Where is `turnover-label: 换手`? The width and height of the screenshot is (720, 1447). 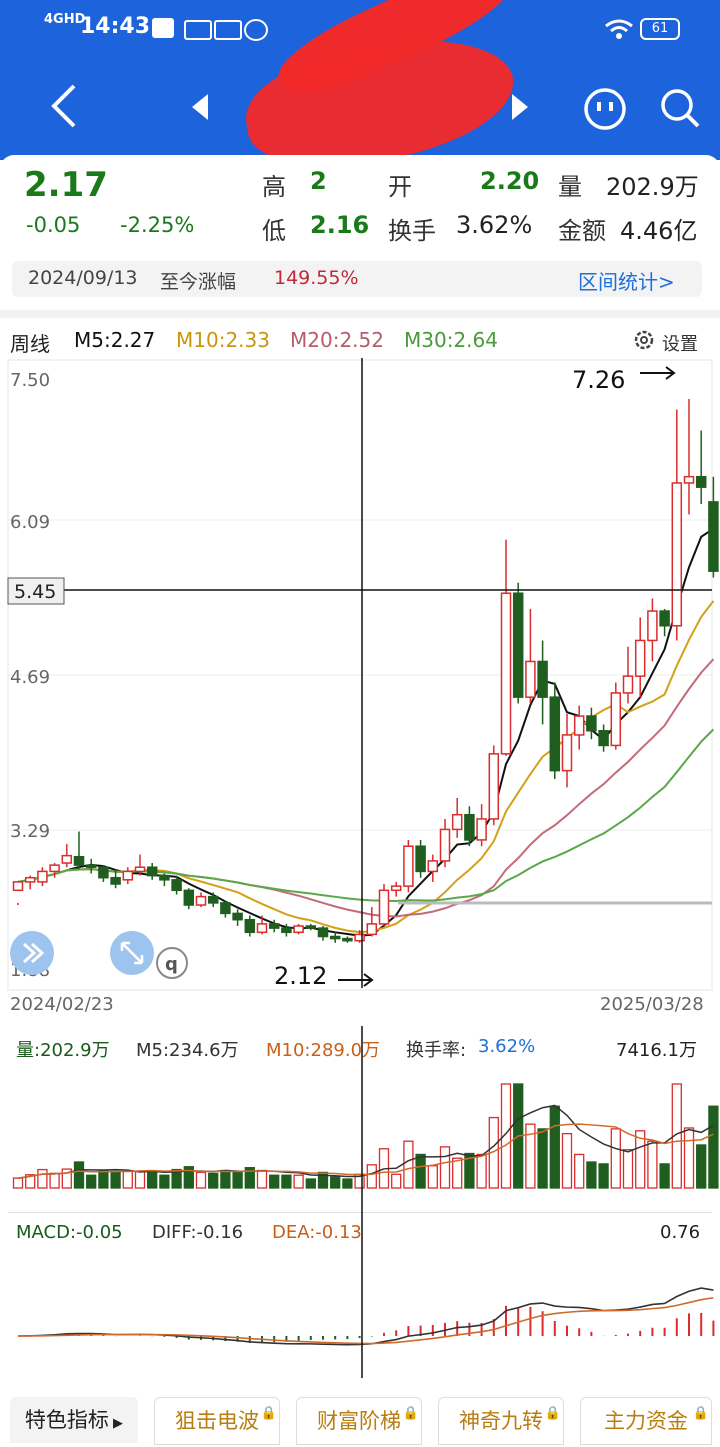
turnover-label: 换手 is located at coordinates (412, 231).